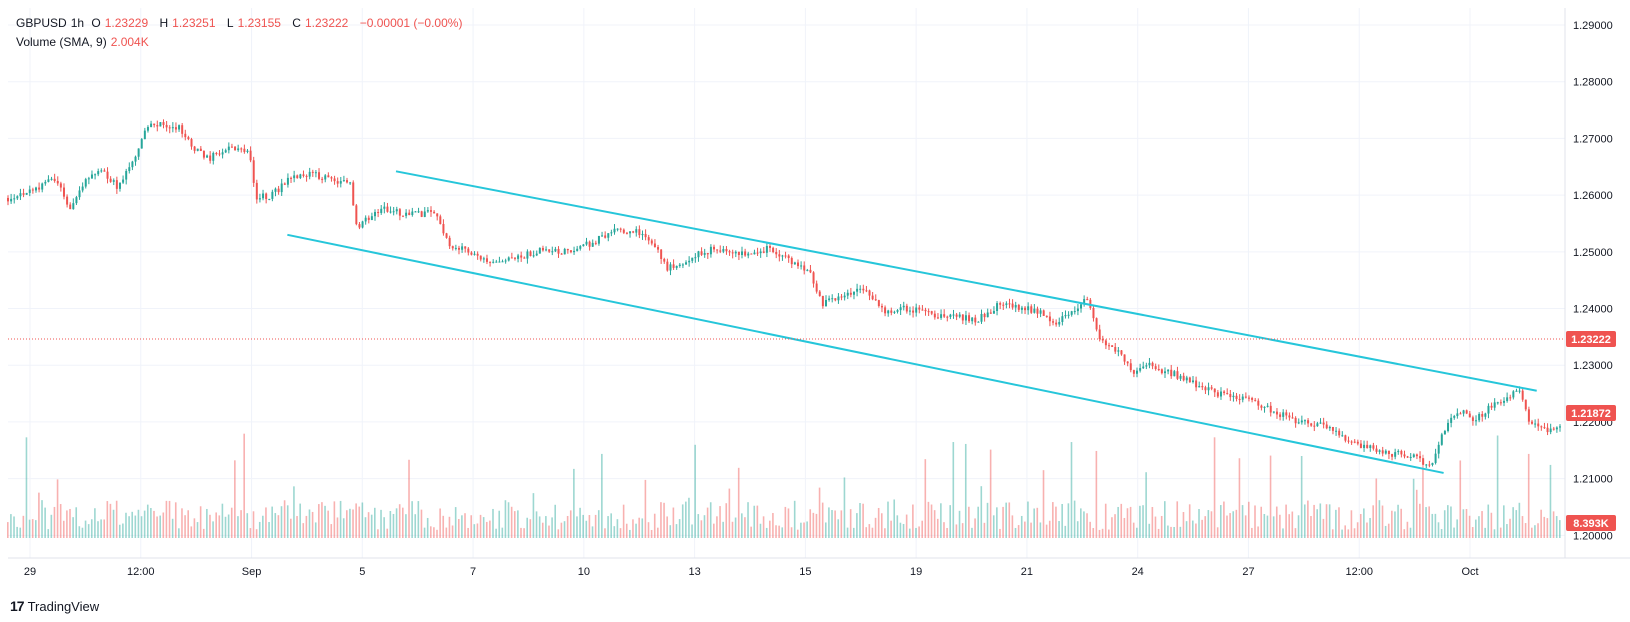  What do you see at coordinates (41, 23) in the screenshot?
I see `symbol-label: GBPUSD` at bounding box center [41, 23].